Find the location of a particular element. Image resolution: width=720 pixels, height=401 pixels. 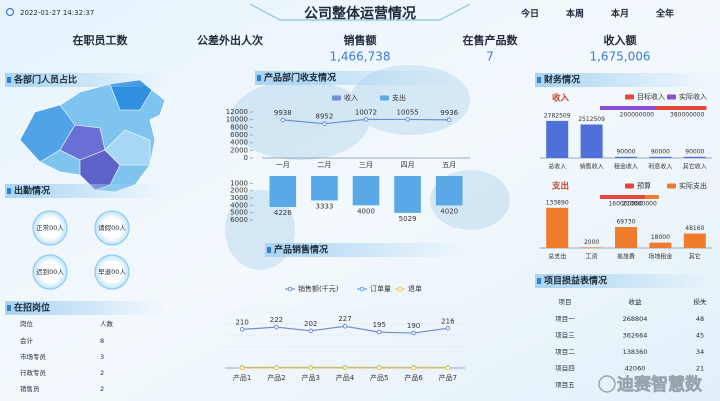

x-tick-label: 销售收入 is located at coordinates (592, 167).